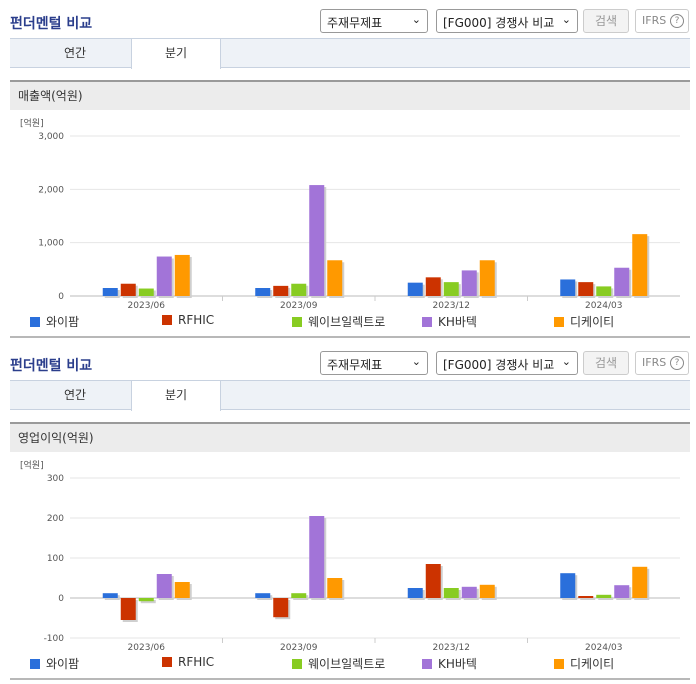 This screenshot has height=684, width=696. Describe the element at coordinates (350, 337) in the screenshot. I see `divider` at that location.